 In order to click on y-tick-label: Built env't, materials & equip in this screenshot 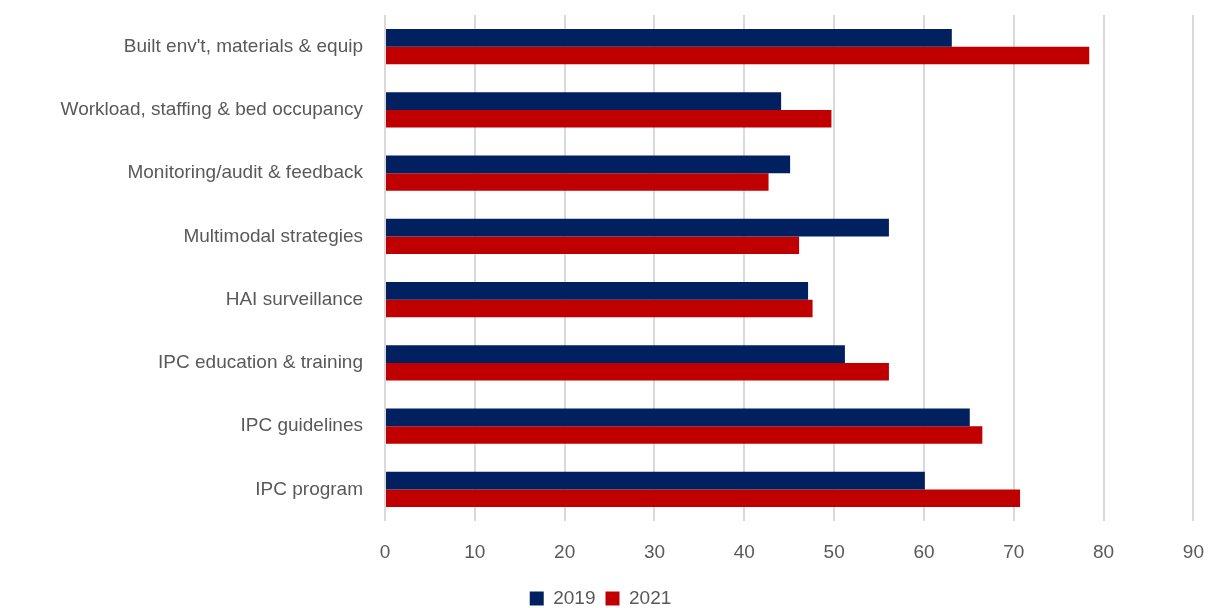, I will do `click(243, 45)`.